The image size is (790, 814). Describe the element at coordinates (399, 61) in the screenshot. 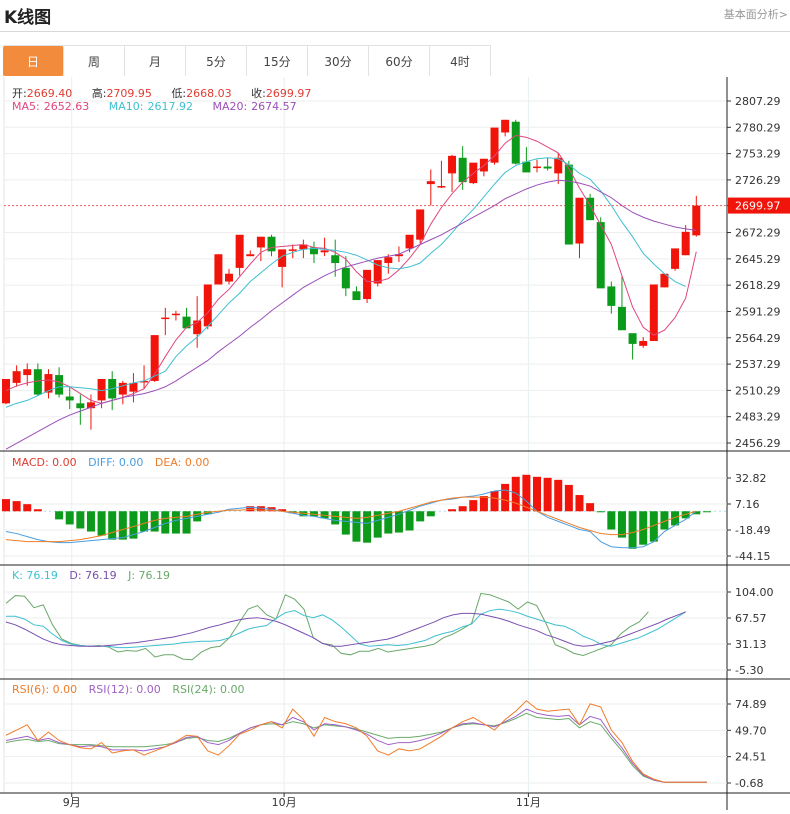

I see `tab-6: 60分` at that location.